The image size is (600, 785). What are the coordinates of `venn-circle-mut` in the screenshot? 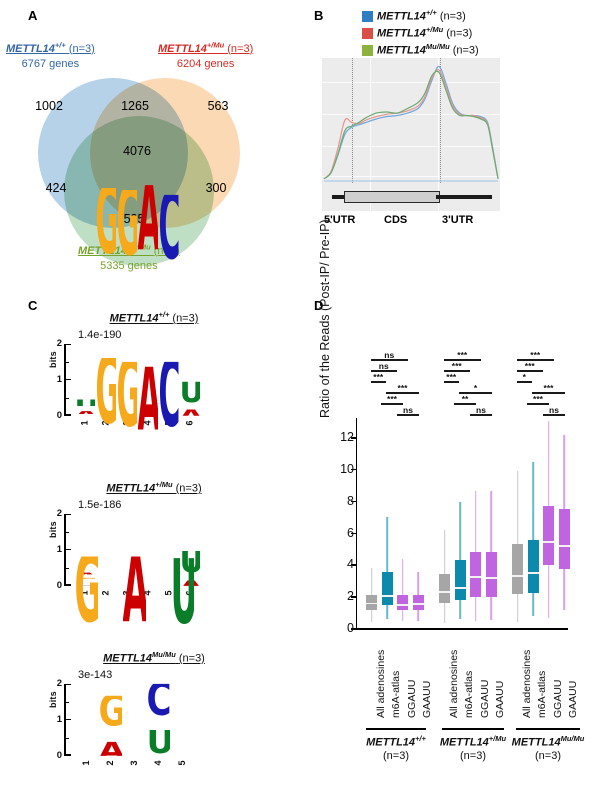 It's located at (139, 191).